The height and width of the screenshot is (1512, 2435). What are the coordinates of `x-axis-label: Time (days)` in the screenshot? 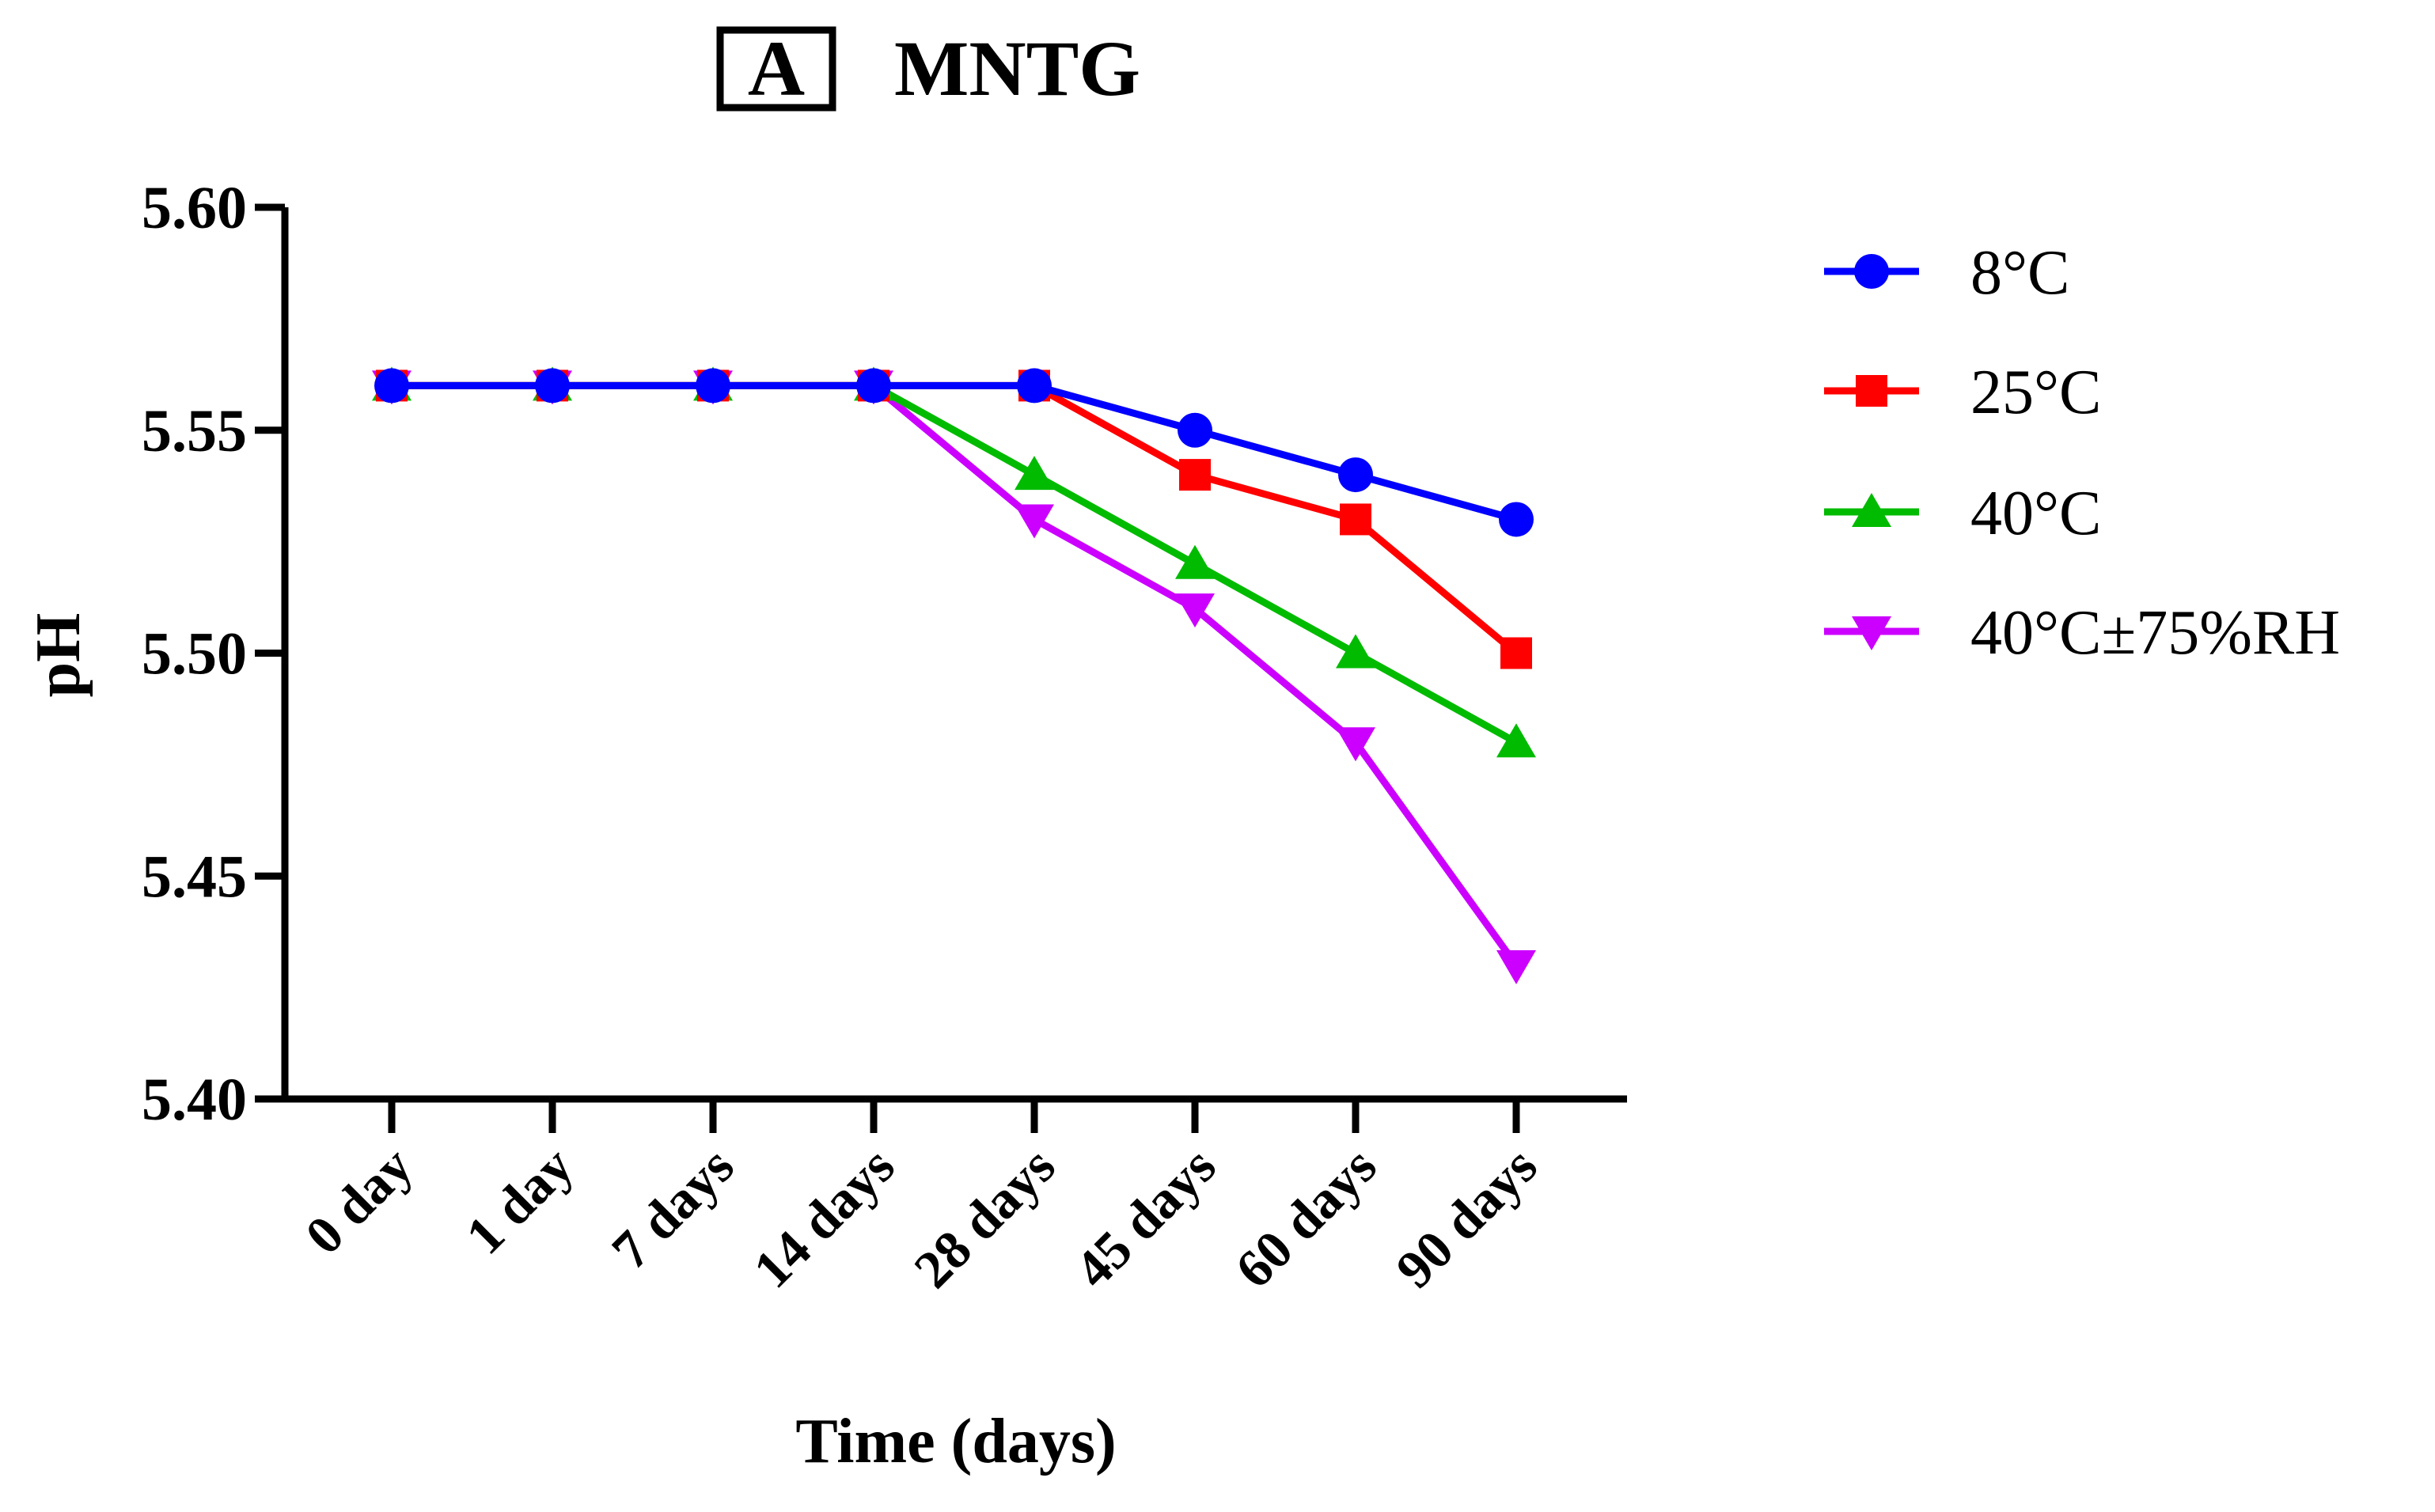 It's located at (956, 1441).